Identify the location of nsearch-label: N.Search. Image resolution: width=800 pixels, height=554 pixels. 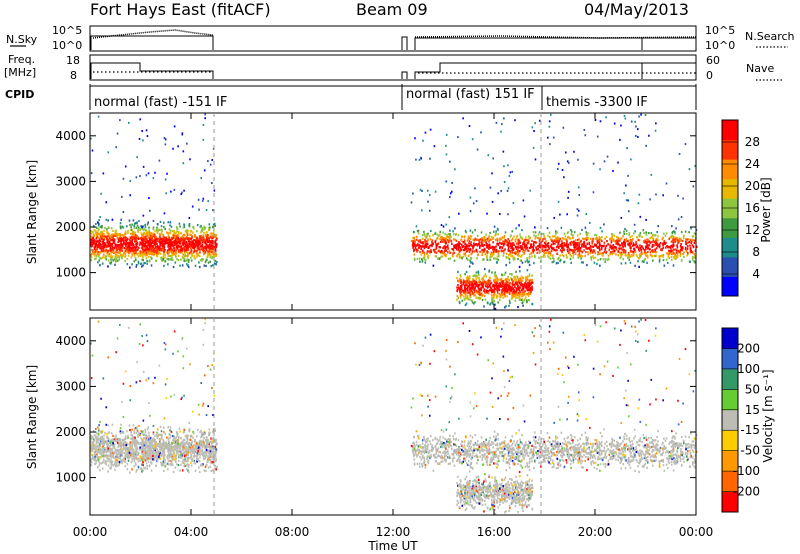
(770, 36).